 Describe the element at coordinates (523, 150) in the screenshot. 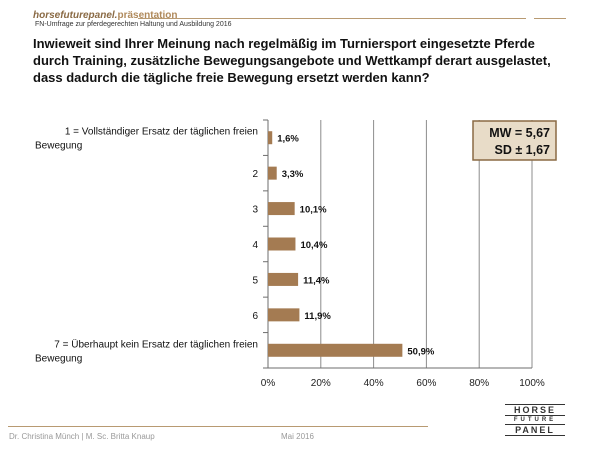

I see `sd-value: SD ± 1,67` at that location.